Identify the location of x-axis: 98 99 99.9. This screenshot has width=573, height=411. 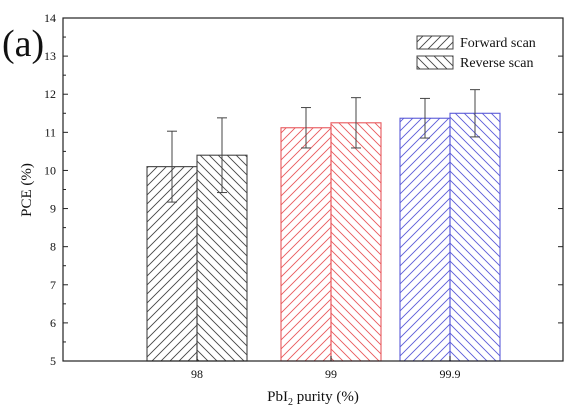
(326, 368).